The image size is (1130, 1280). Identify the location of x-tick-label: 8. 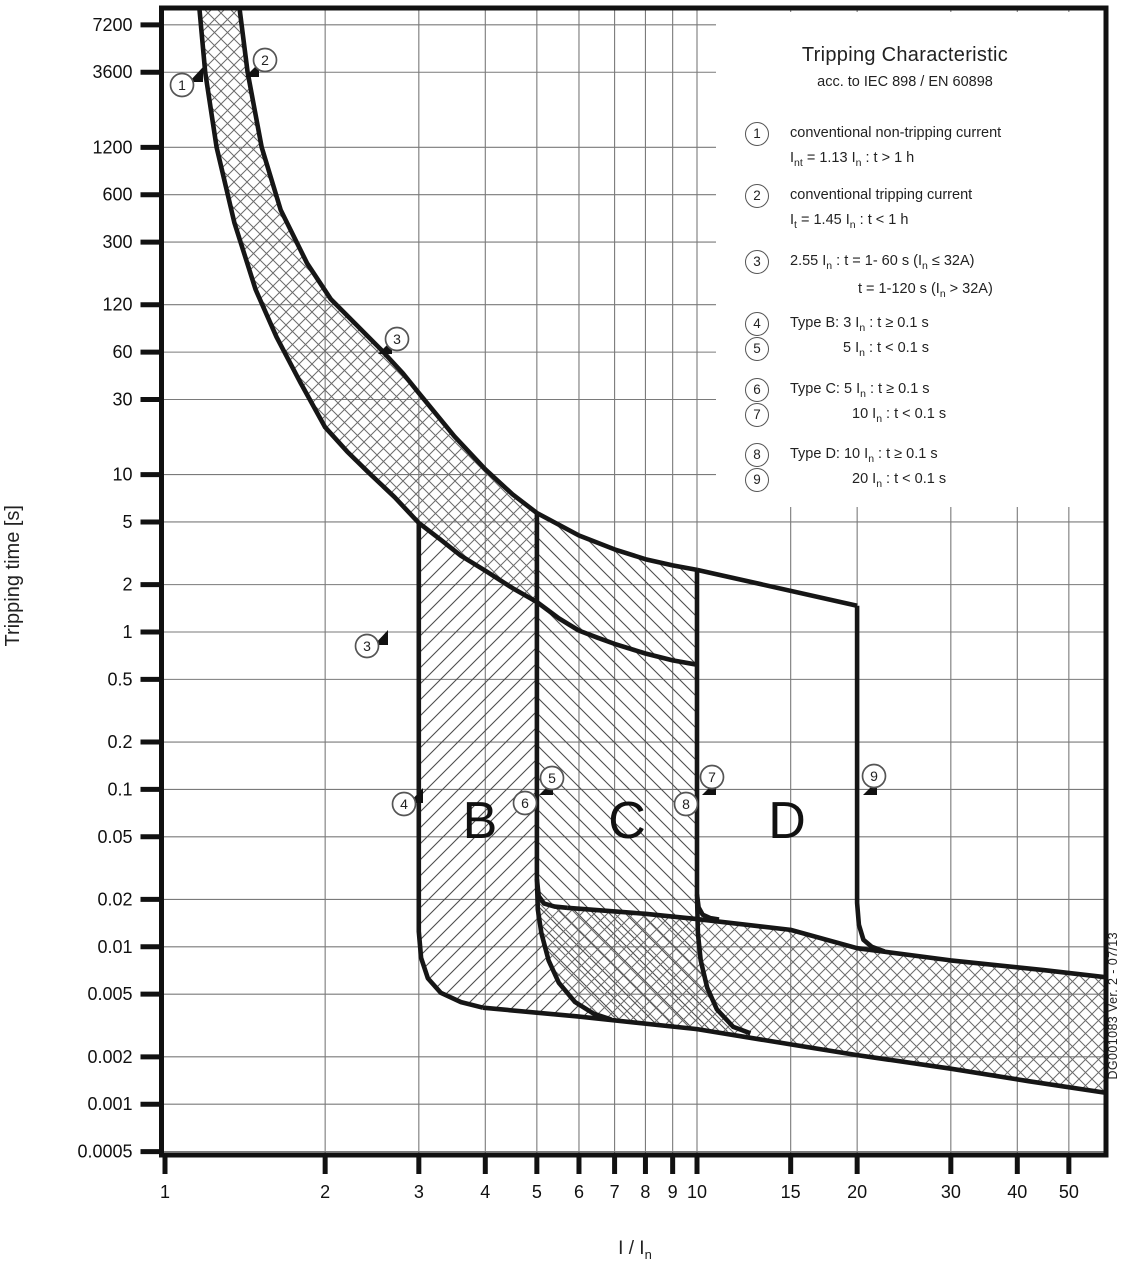
(645, 1192).